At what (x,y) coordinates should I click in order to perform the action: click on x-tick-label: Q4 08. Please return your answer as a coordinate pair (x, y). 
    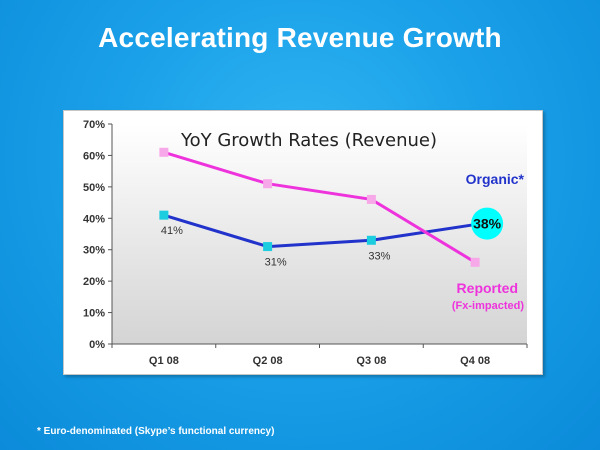
    Looking at the image, I should click on (475, 361).